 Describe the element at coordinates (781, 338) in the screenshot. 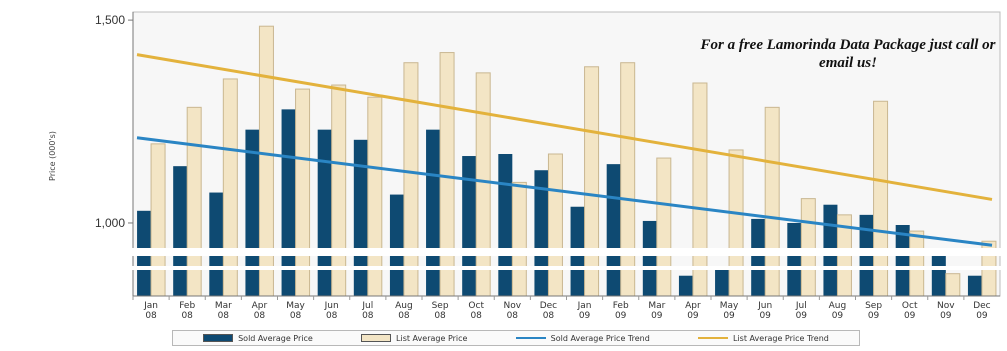

I see `legend-label-list-trend: List Average Price Trend` at that location.